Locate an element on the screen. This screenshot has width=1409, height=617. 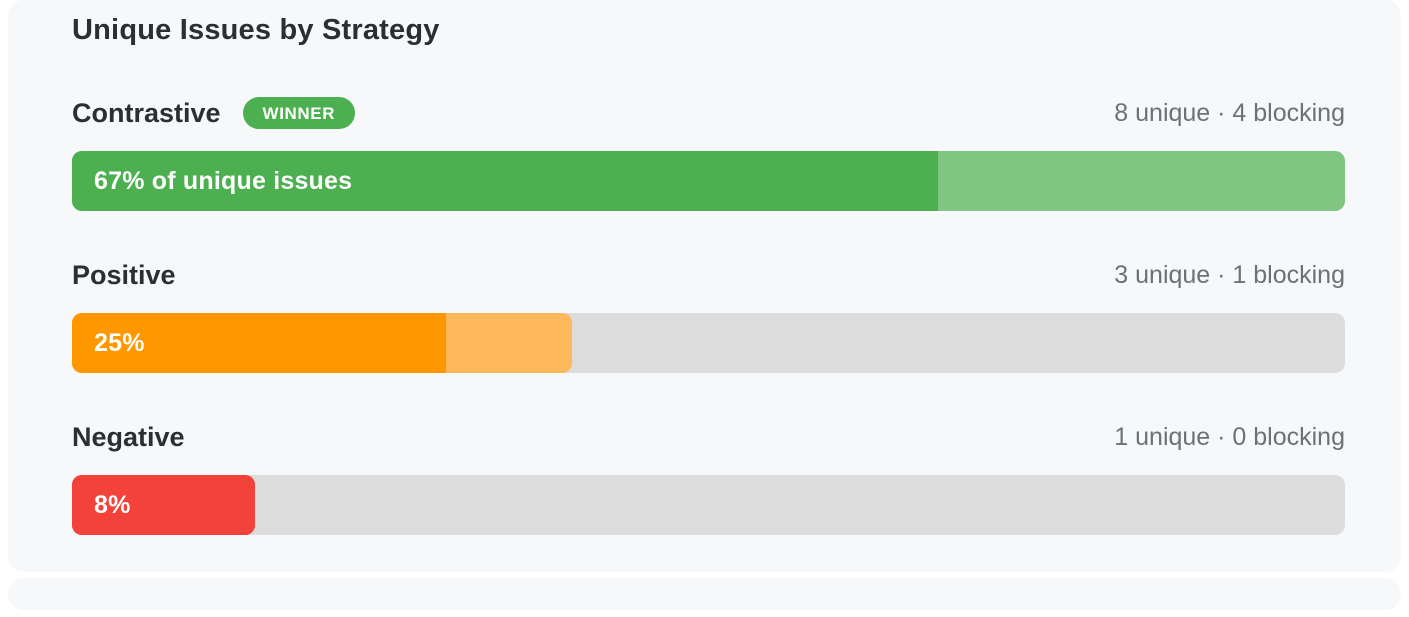
row-label: Positive is located at coordinates (124, 274).